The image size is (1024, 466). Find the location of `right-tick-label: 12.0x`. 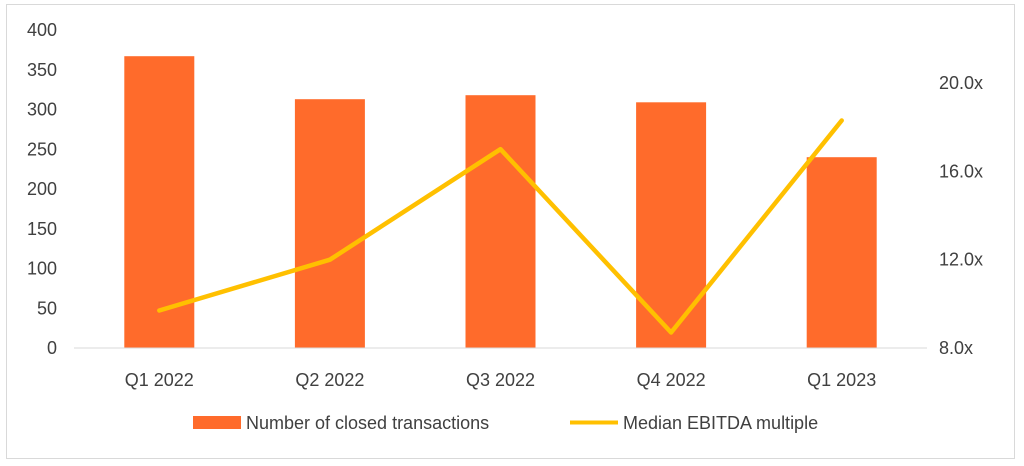

right-tick-label: 12.0x is located at coordinates (961, 260).